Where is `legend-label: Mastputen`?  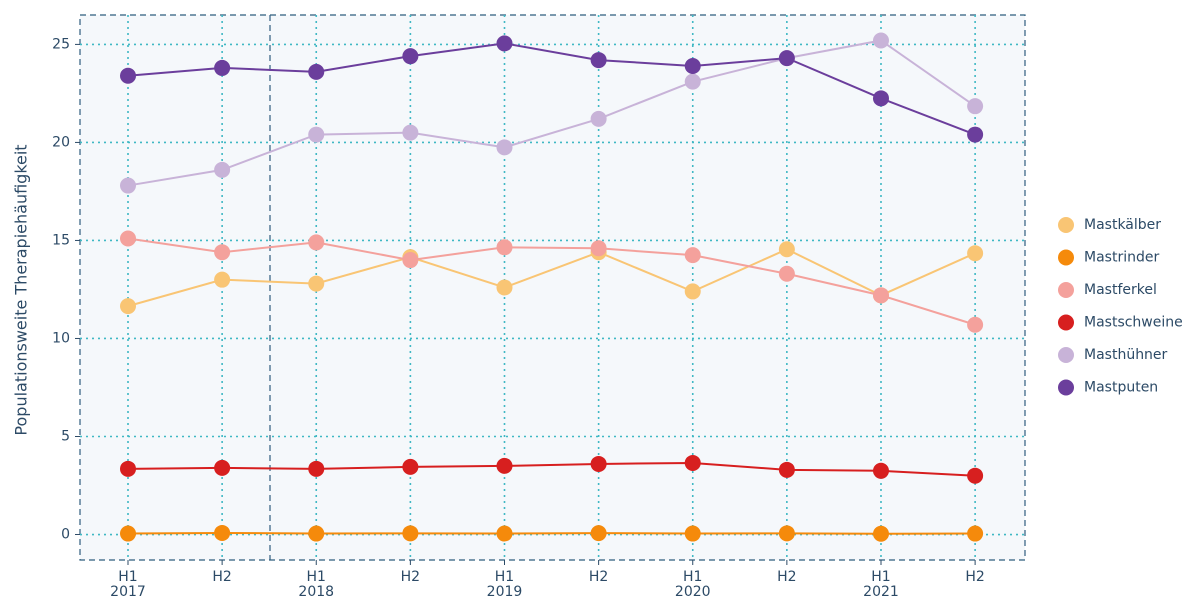 legend-label: Mastputen is located at coordinates (1121, 388).